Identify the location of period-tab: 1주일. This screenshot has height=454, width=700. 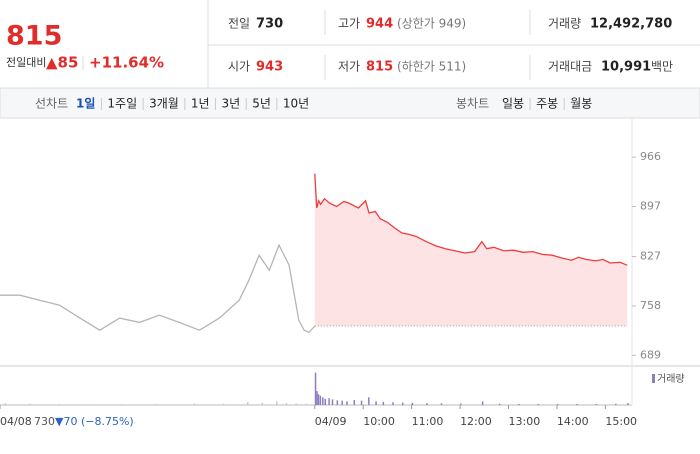
(122, 104).